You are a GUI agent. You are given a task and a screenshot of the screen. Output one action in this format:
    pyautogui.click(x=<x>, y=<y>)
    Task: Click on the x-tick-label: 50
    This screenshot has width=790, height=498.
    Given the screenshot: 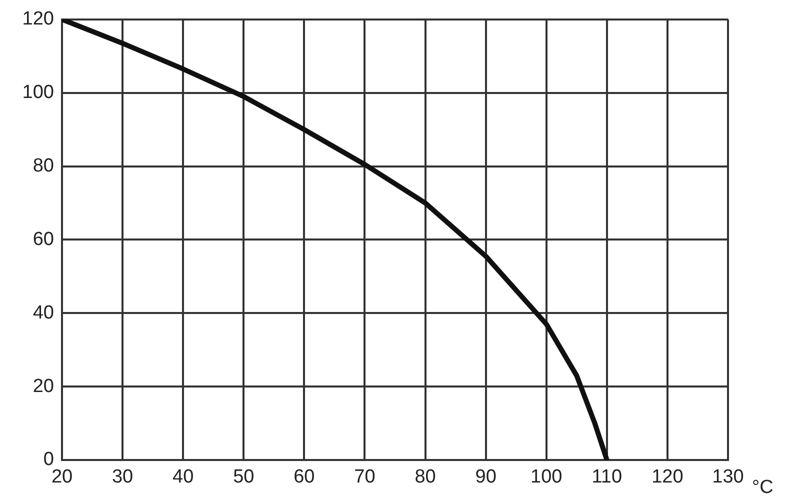 What is the action you would take?
    pyautogui.click(x=243, y=477)
    